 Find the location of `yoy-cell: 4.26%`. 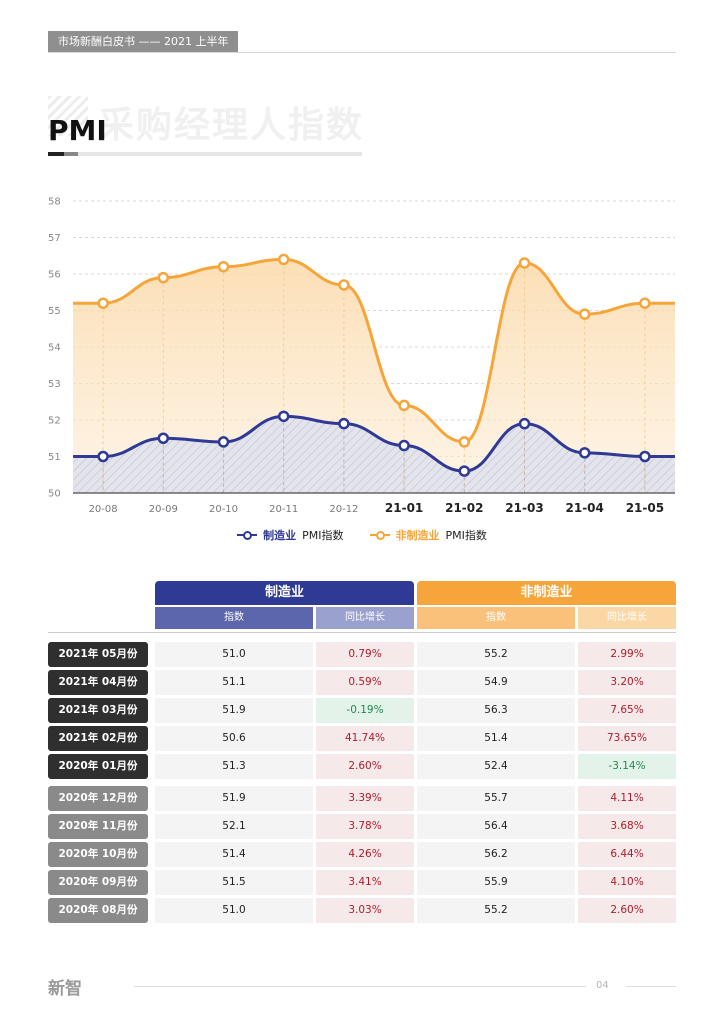

yoy-cell: 4.26% is located at coordinates (365, 854).